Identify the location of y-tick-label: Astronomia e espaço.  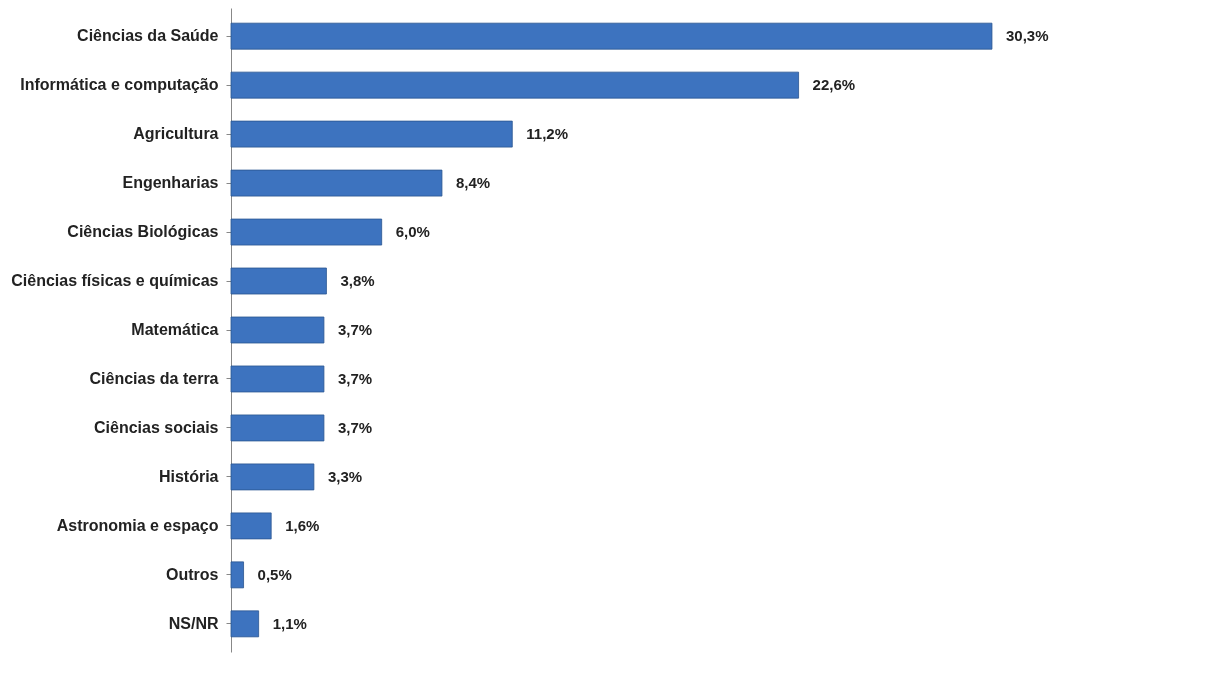
(137, 525).